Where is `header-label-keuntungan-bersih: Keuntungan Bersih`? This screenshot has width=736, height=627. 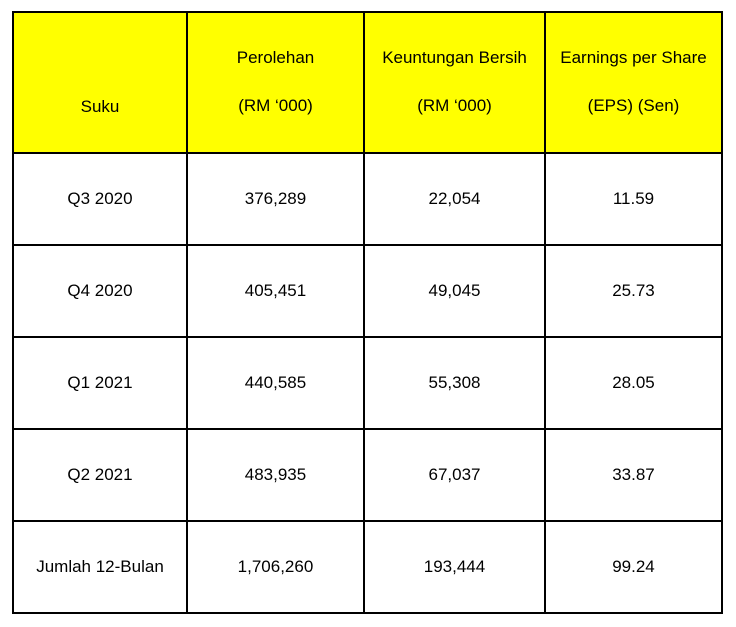
header-label-keuntungan-bersih: Keuntungan Bersih is located at coordinates (454, 57).